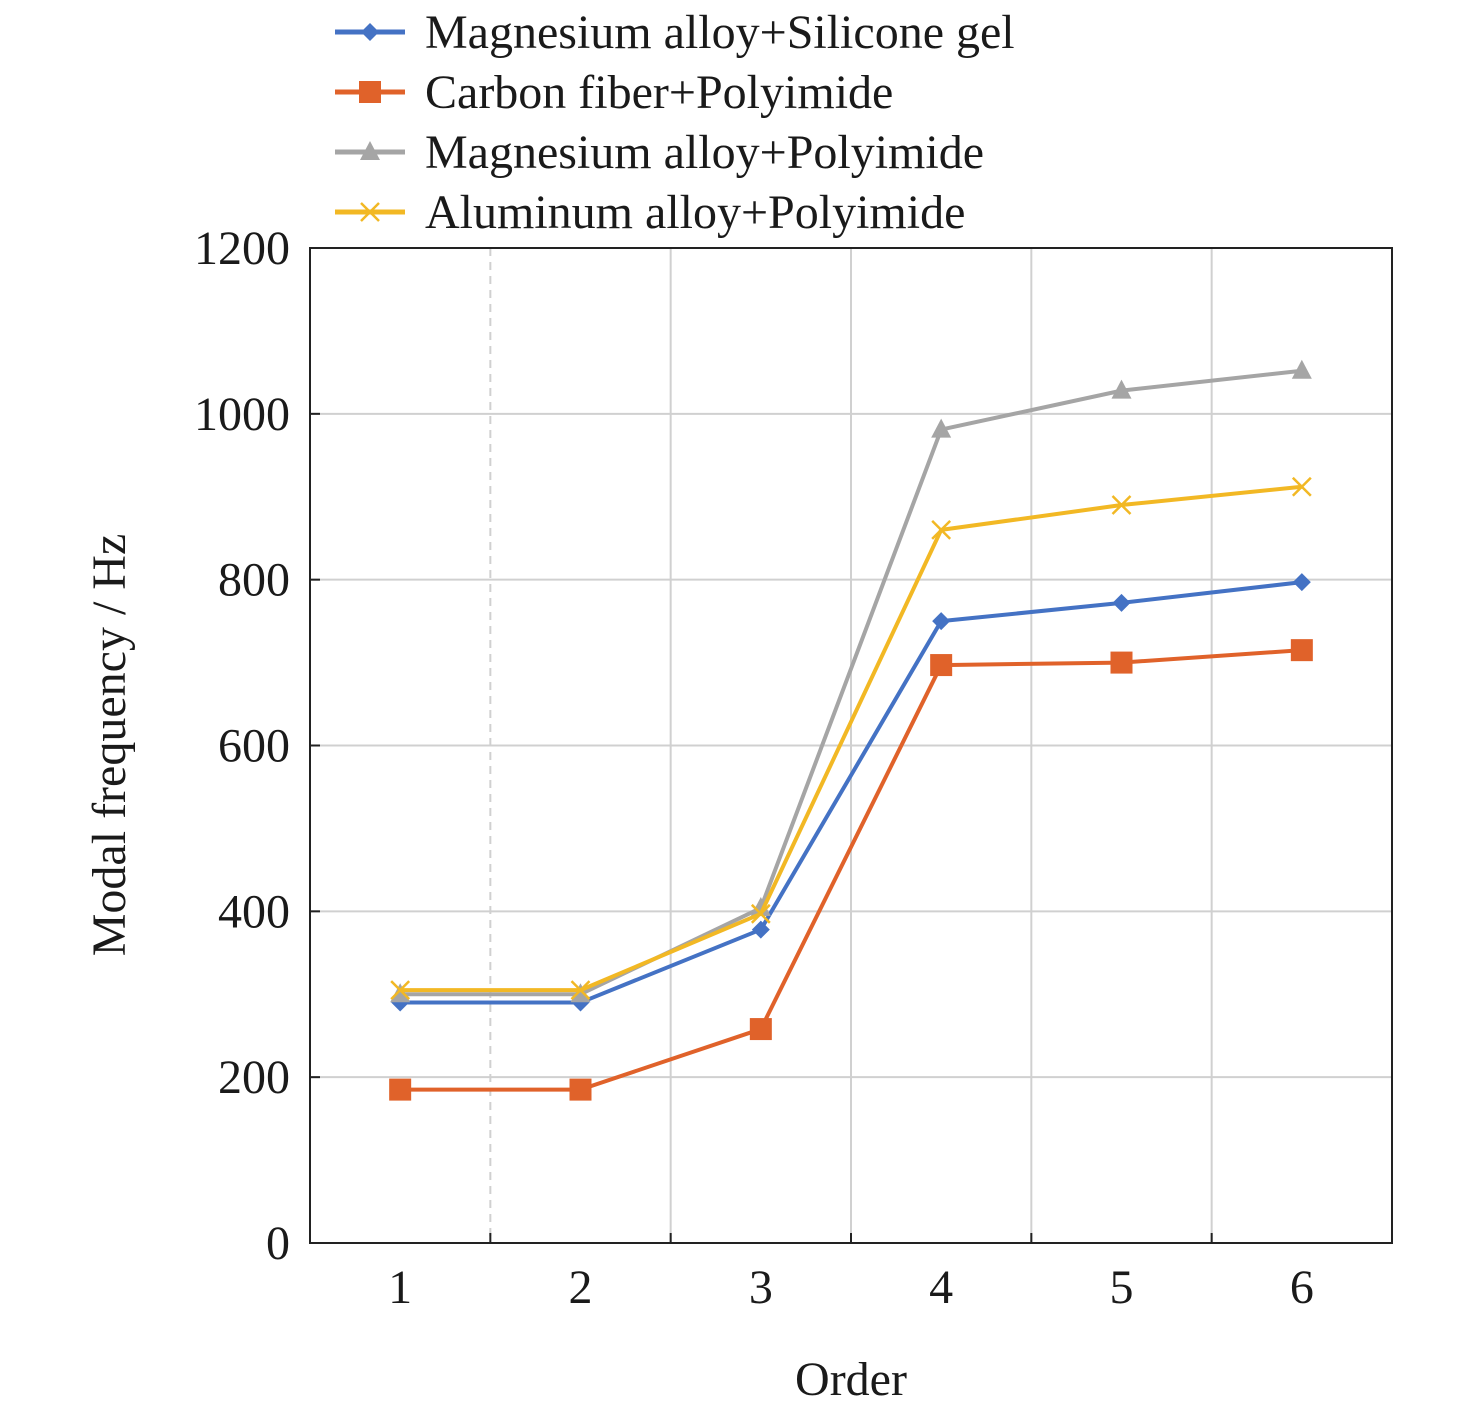 The height and width of the screenshot is (1413, 1476). Describe the element at coordinates (1302, 1287) in the screenshot. I see `x-tick-label: 6` at that location.